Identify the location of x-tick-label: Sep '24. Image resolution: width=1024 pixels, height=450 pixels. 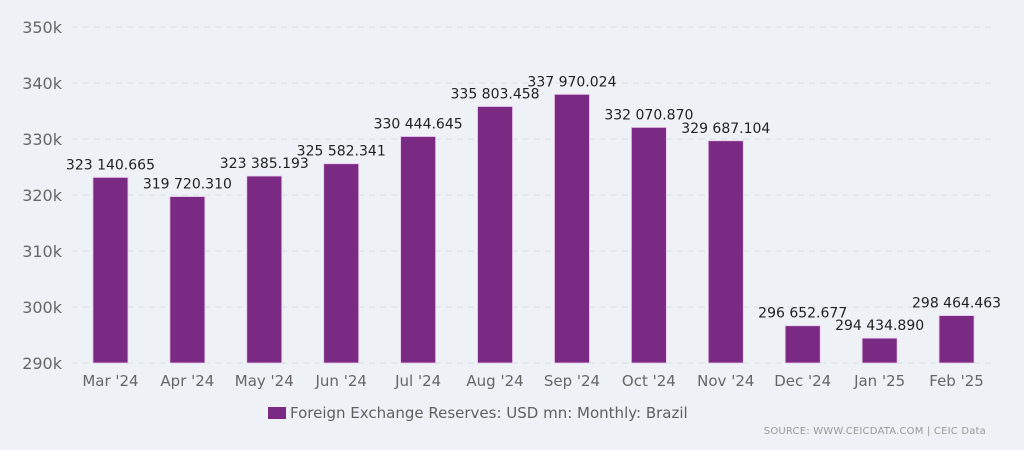
(572, 381).